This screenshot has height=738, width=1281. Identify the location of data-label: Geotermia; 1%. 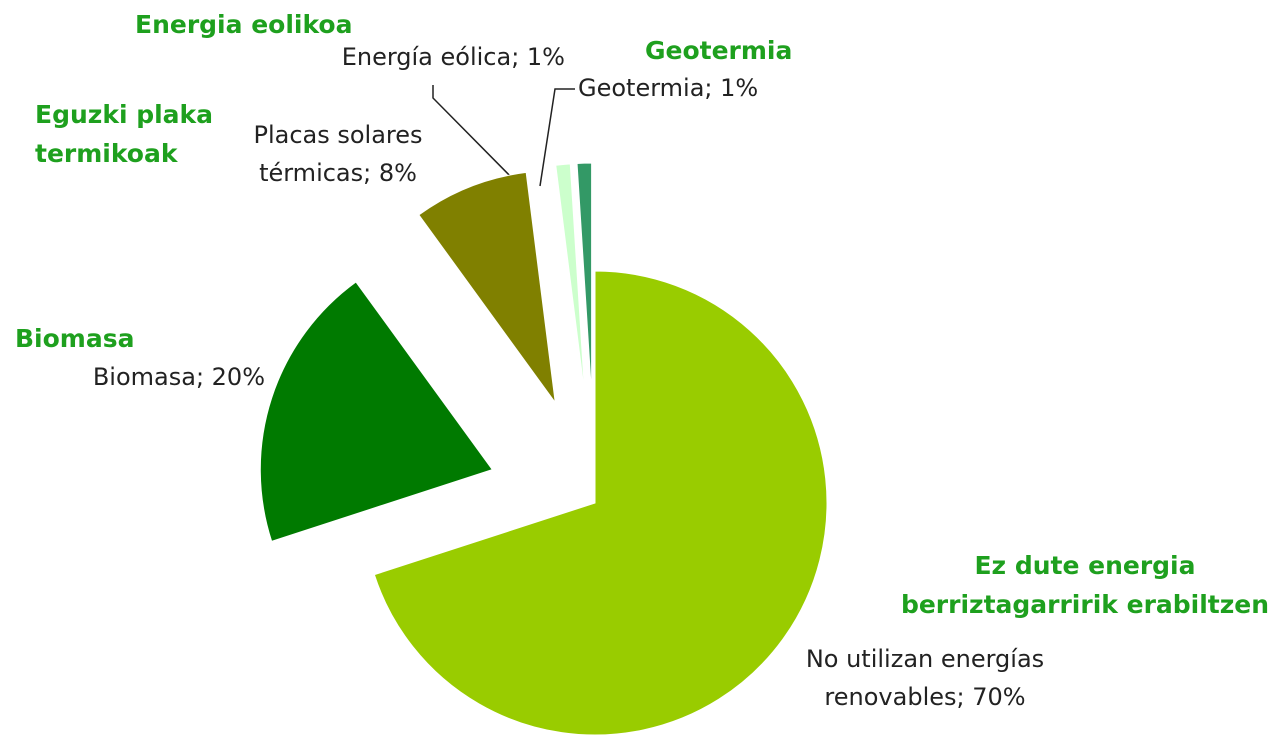
(668, 88).